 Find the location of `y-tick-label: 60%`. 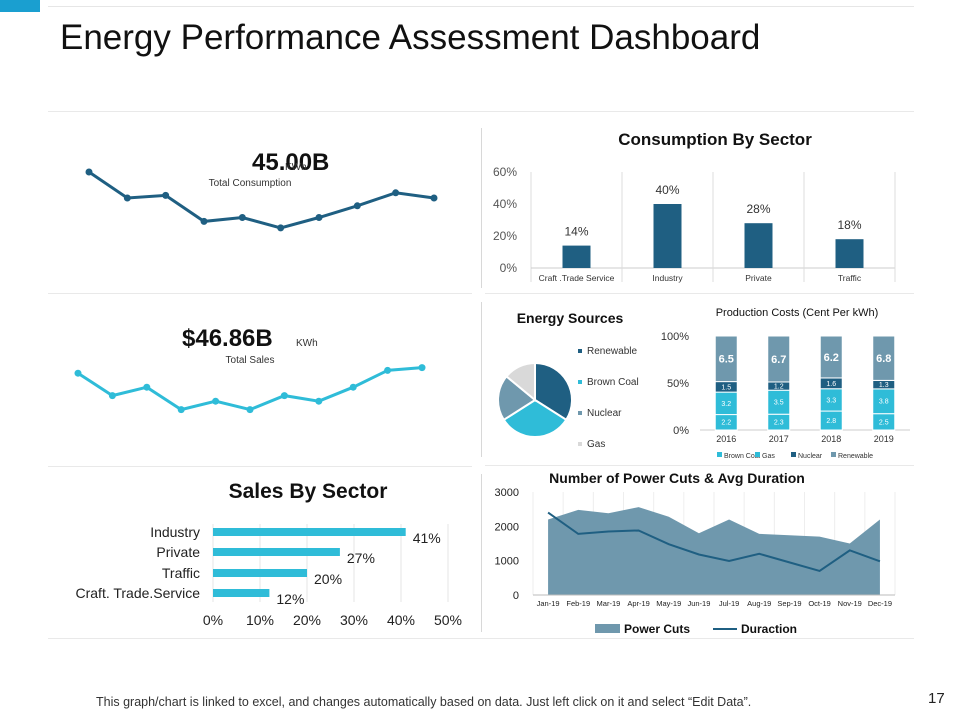

y-tick-label: 60% is located at coordinates (505, 172).